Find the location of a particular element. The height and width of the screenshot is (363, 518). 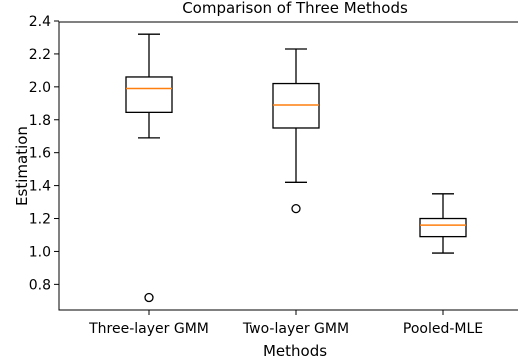

y-tick-label: 1.4 is located at coordinates (40, 187).